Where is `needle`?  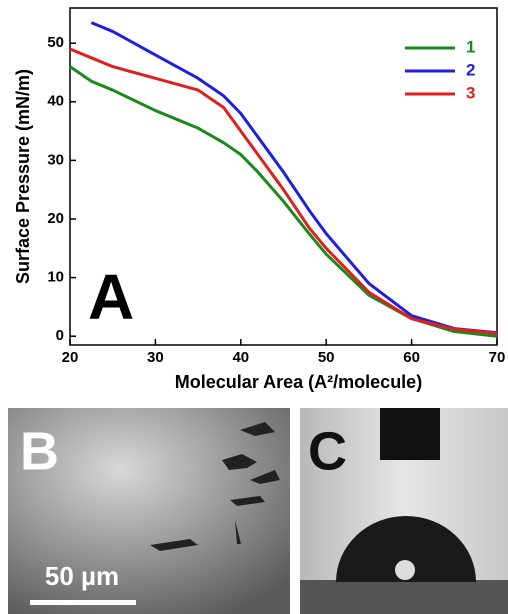 needle is located at coordinates (410, 434).